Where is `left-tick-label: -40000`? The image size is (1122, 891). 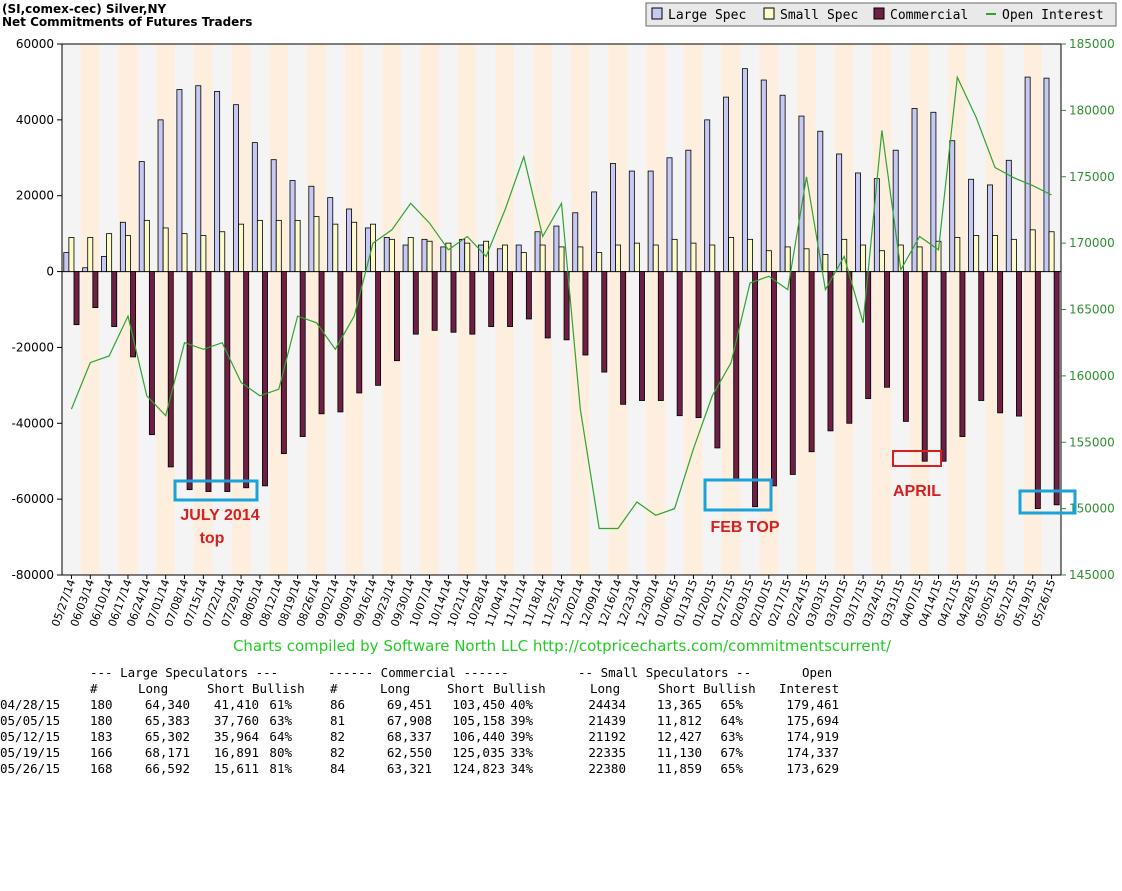 left-tick-label: -40000 is located at coordinates (32, 423).